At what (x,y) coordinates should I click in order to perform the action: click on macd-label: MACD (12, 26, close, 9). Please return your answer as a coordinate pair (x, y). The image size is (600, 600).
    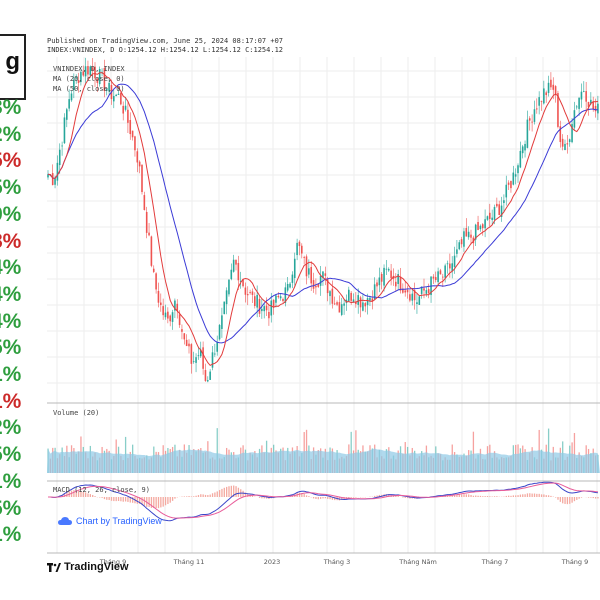
    Looking at the image, I should click on (101, 490).